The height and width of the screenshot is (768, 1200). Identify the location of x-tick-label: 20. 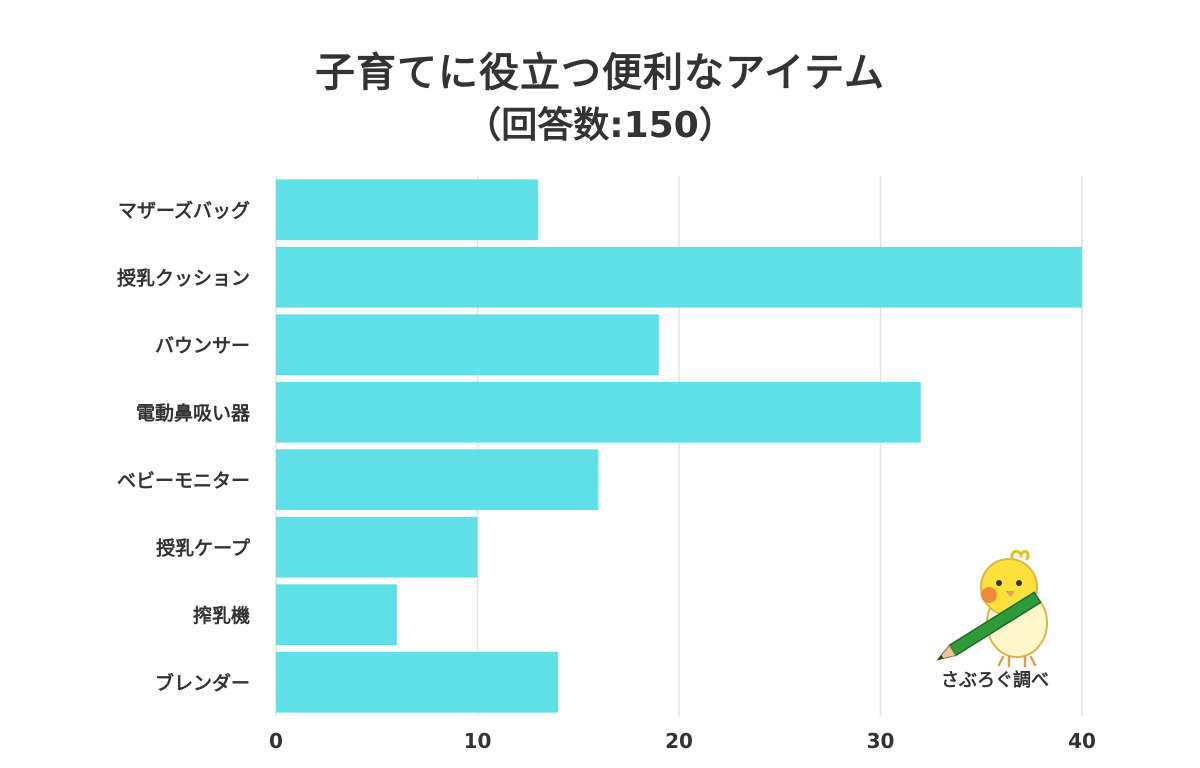
(679, 741).